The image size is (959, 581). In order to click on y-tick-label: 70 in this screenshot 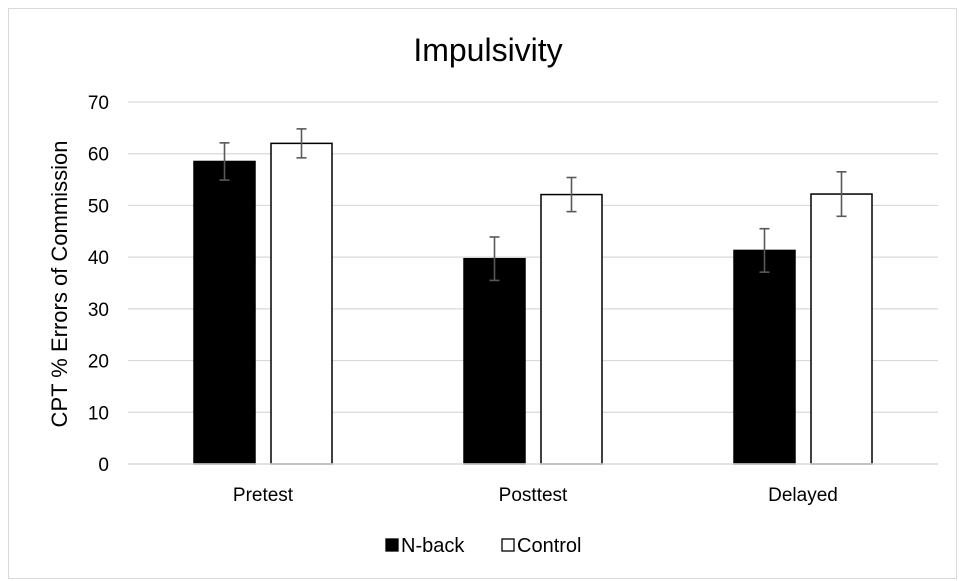, I will do `click(98, 103)`.